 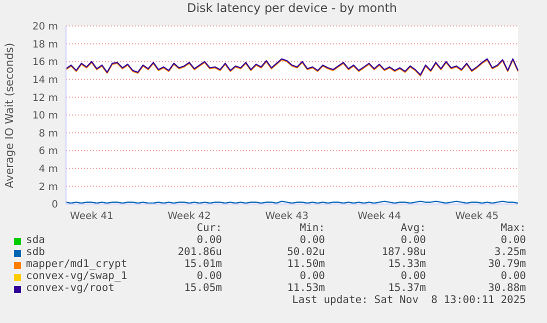 I want to click on y-tick-label: 4 m, so click(x=48, y=169).